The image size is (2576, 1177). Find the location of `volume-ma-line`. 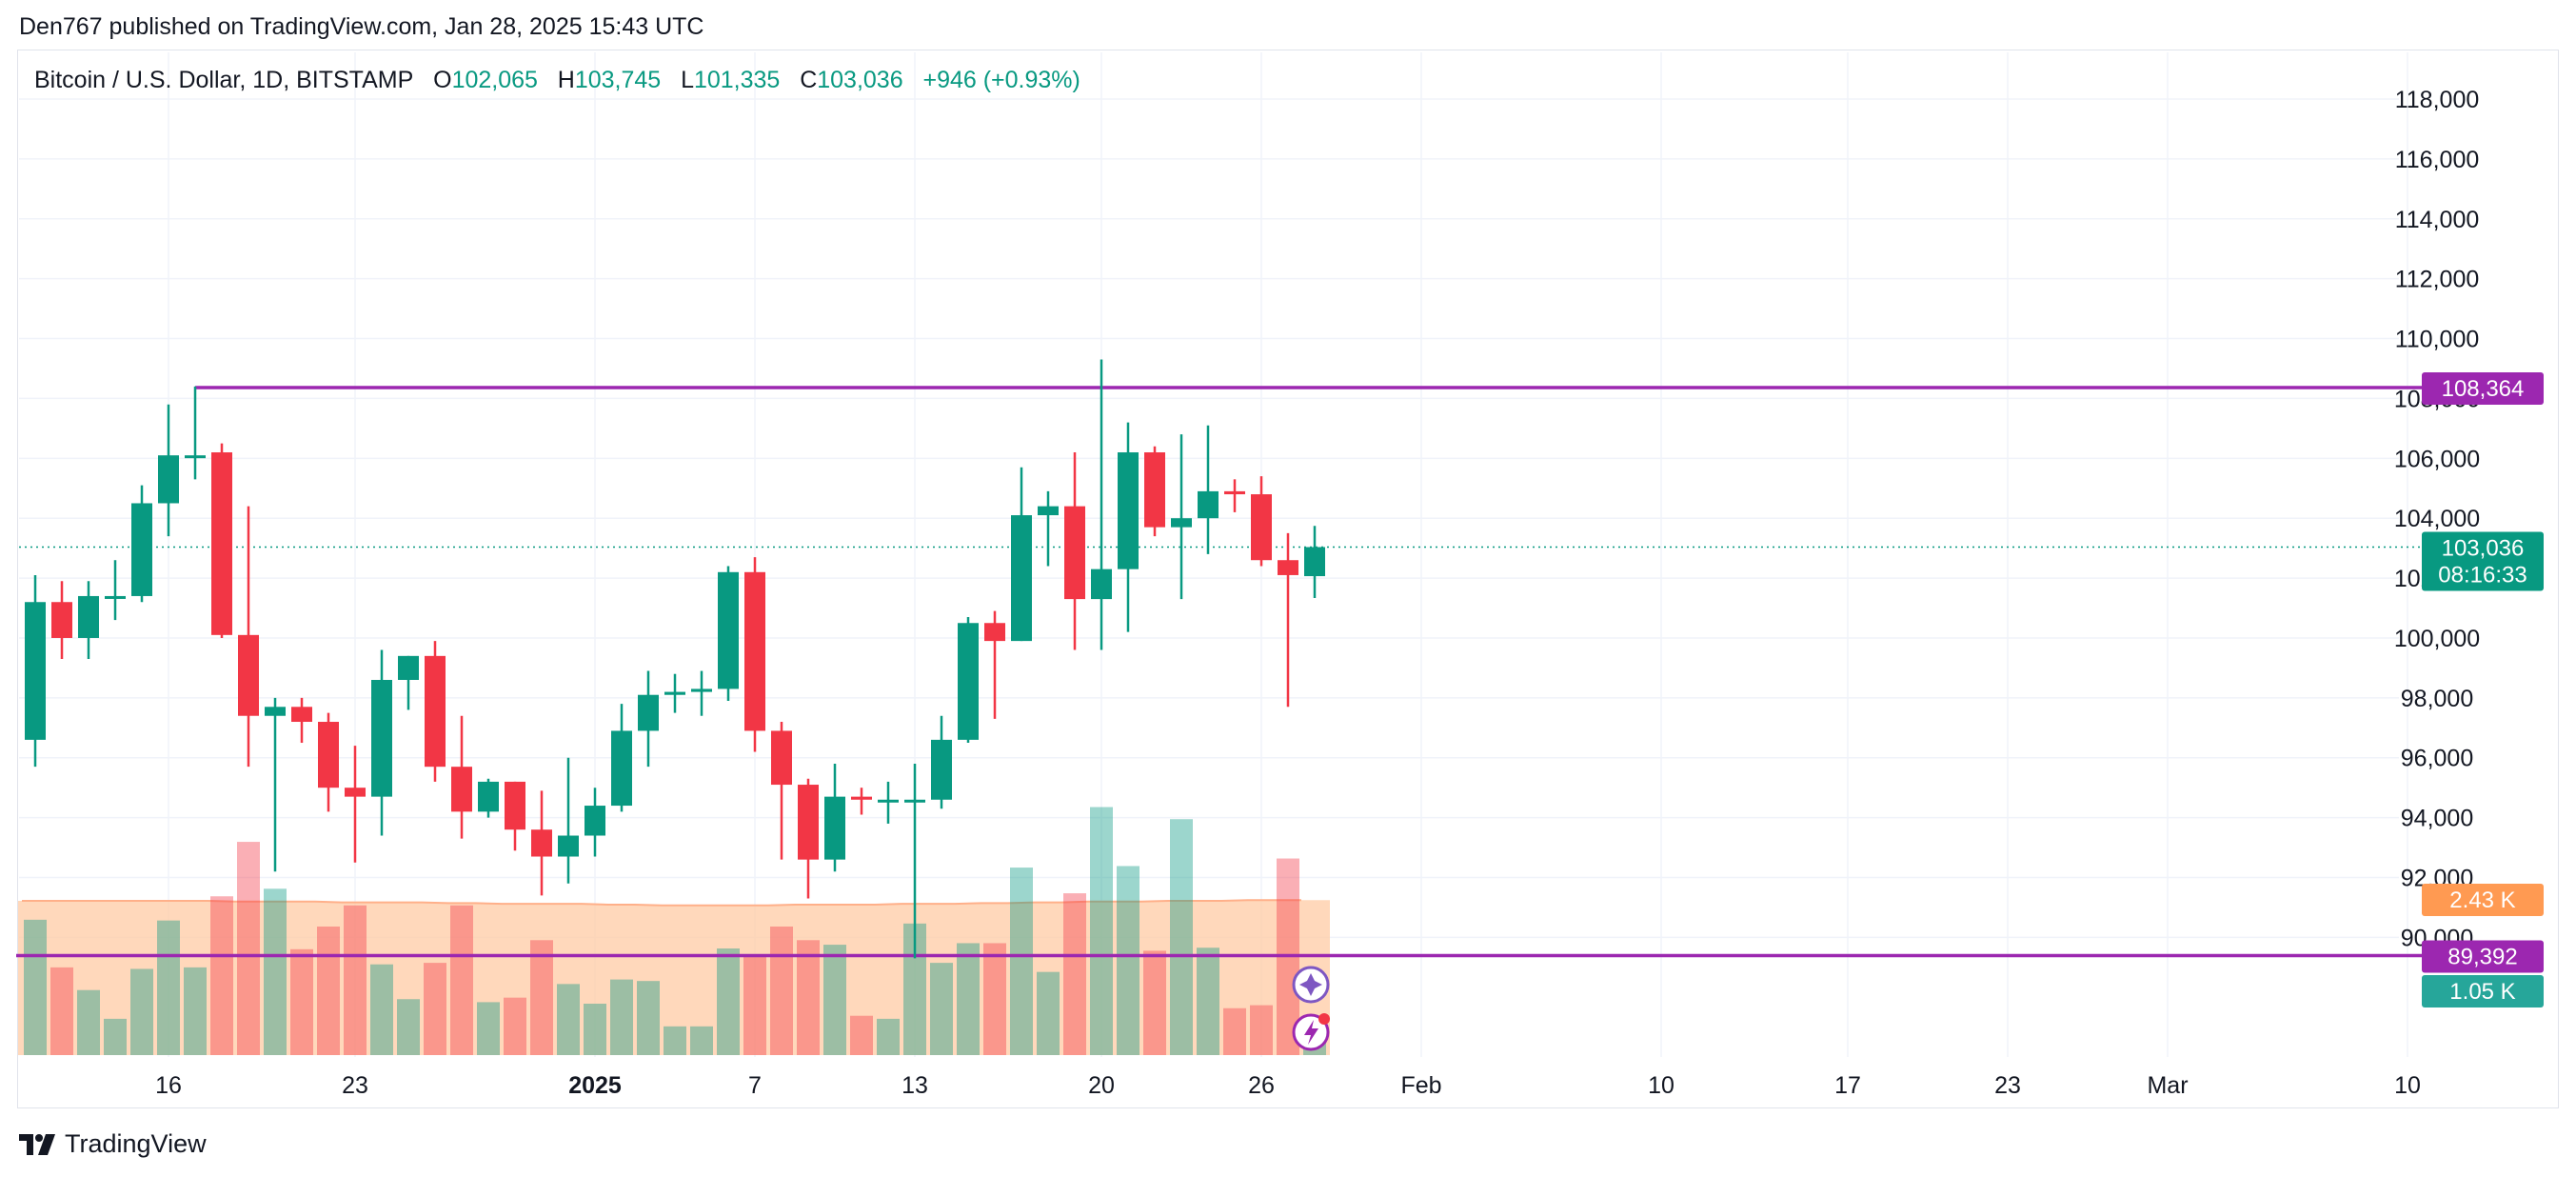

volume-ma-line is located at coordinates (661, 903).